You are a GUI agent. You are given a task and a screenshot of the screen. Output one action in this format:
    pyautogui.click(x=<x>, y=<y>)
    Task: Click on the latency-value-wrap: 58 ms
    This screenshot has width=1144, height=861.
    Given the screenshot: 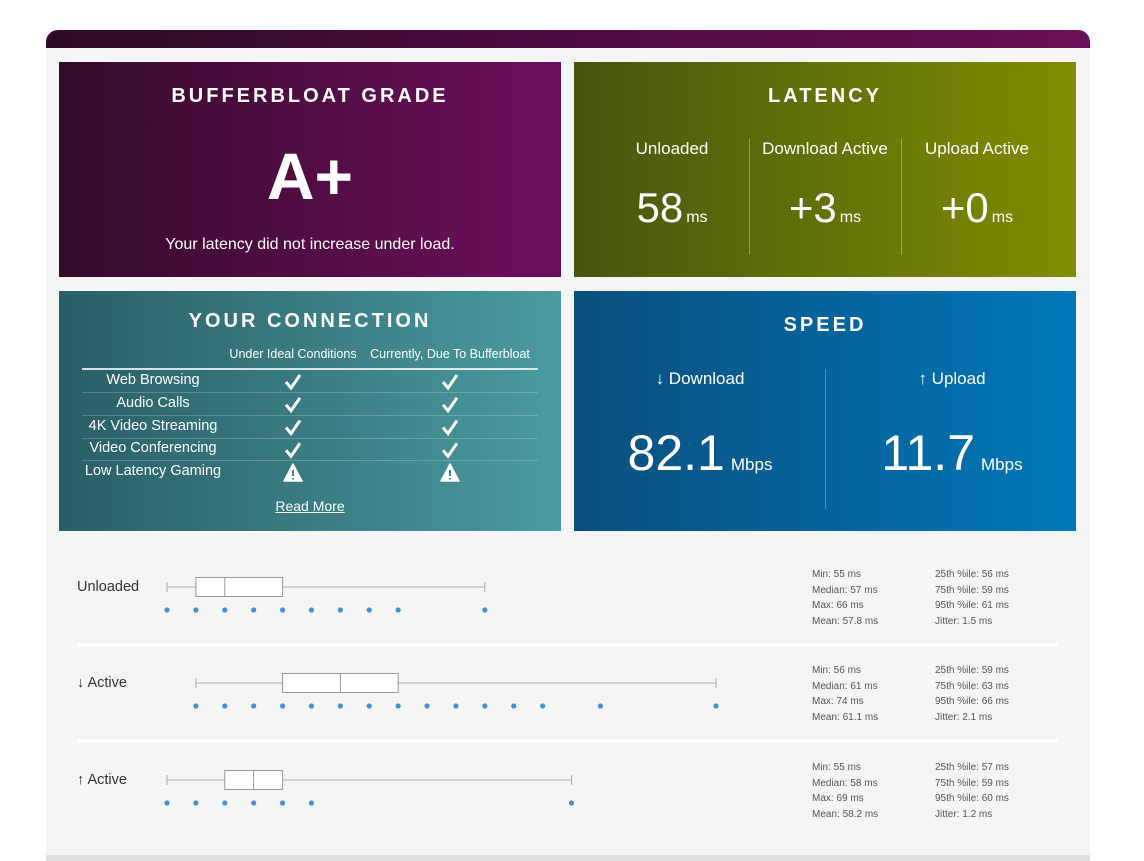 What is the action you would take?
    pyautogui.click(x=671, y=208)
    